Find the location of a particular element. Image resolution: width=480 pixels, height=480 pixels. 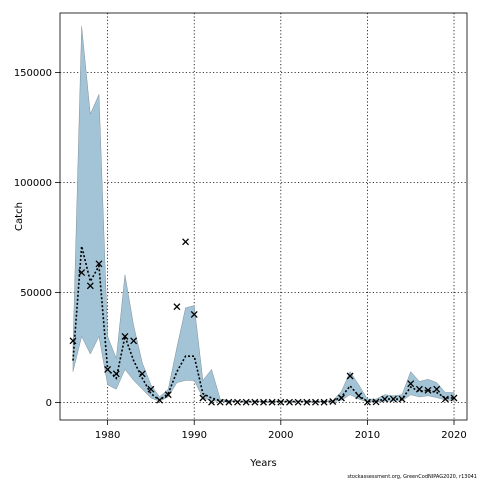

x-axis-label: Years is located at coordinates (262, 463).